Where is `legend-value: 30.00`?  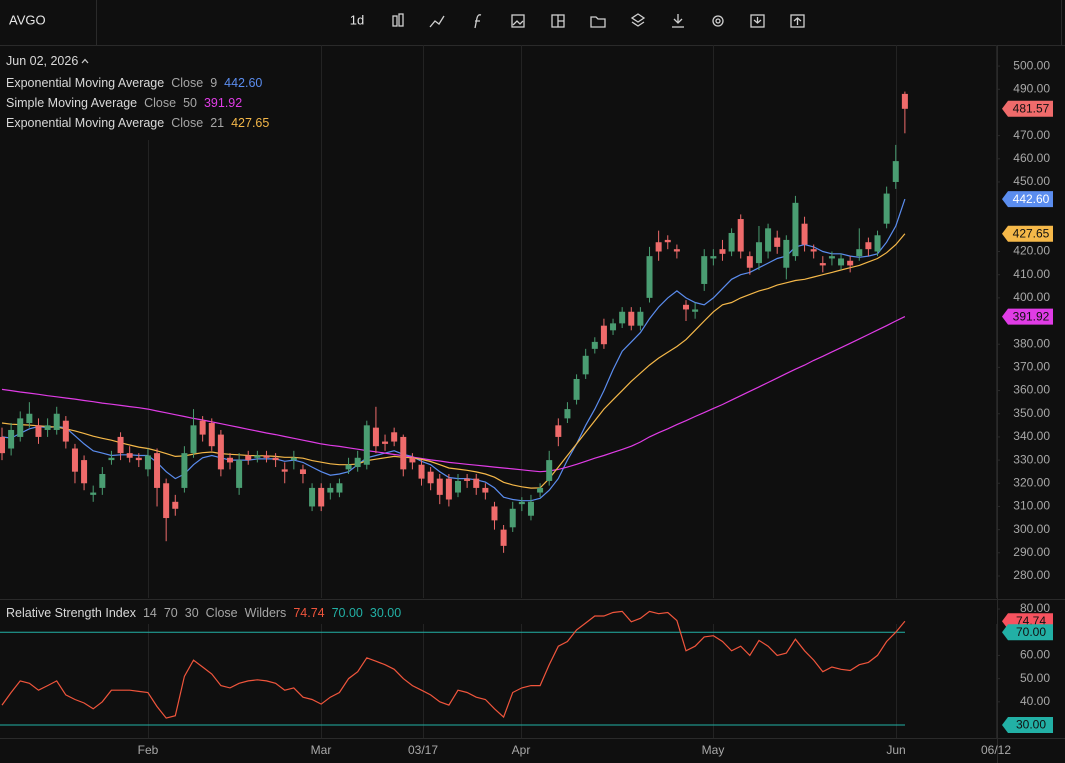
legend-value: 30.00 is located at coordinates (385, 613).